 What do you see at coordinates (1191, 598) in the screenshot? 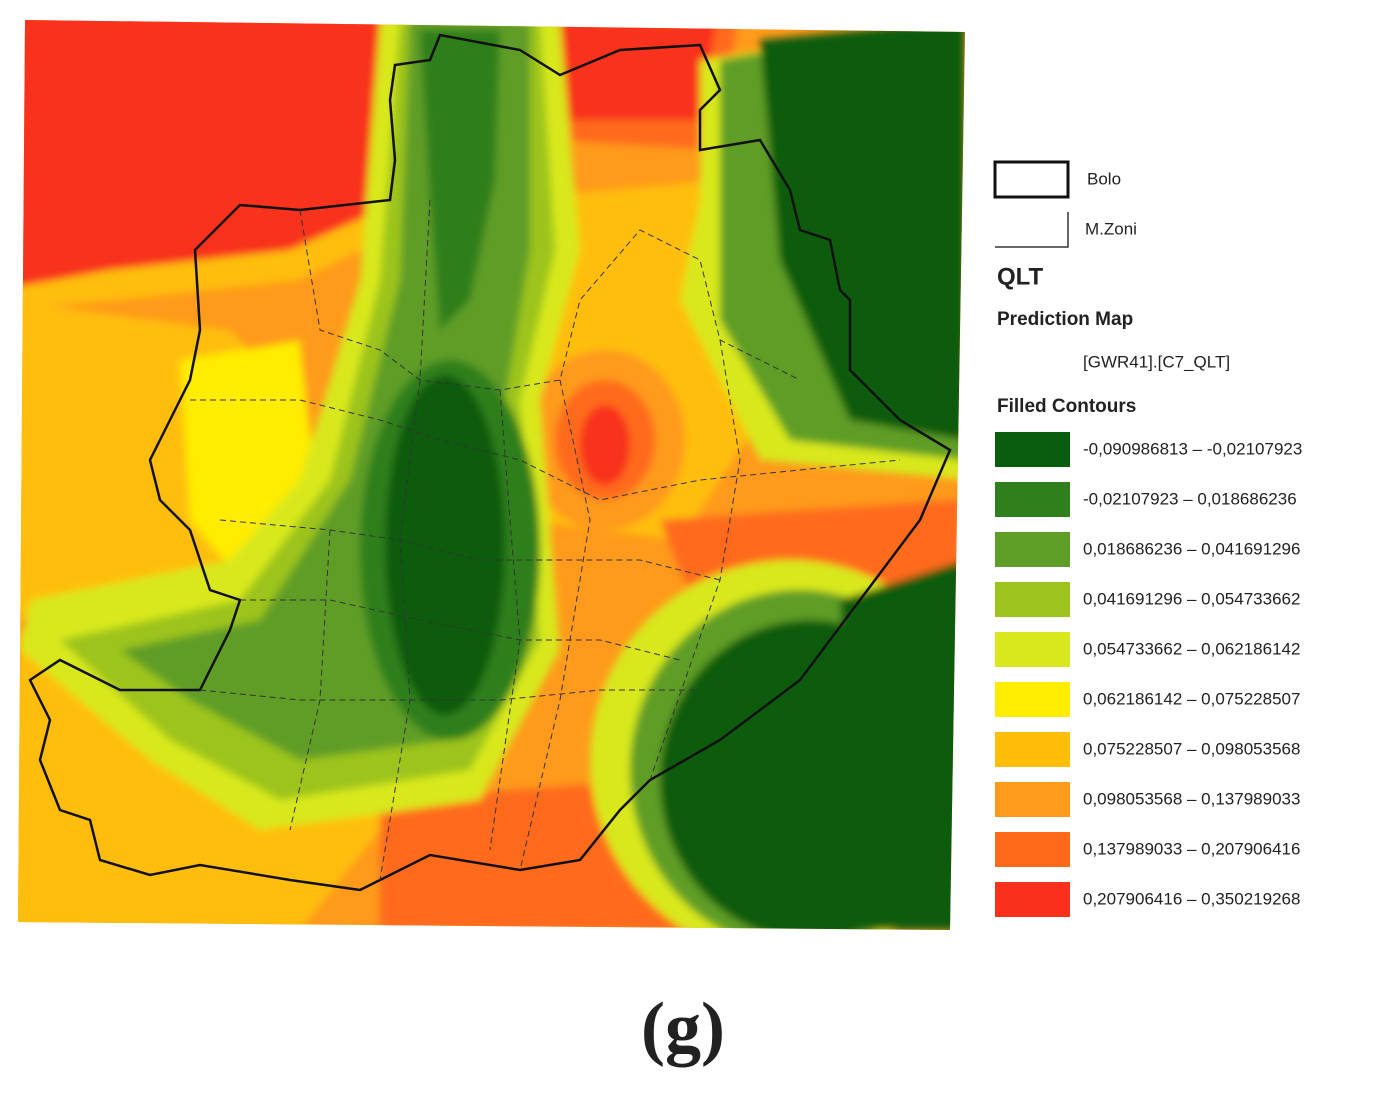
I see `legend-label: 0,041691296 – 0,054733662` at bounding box center [1191, 598].